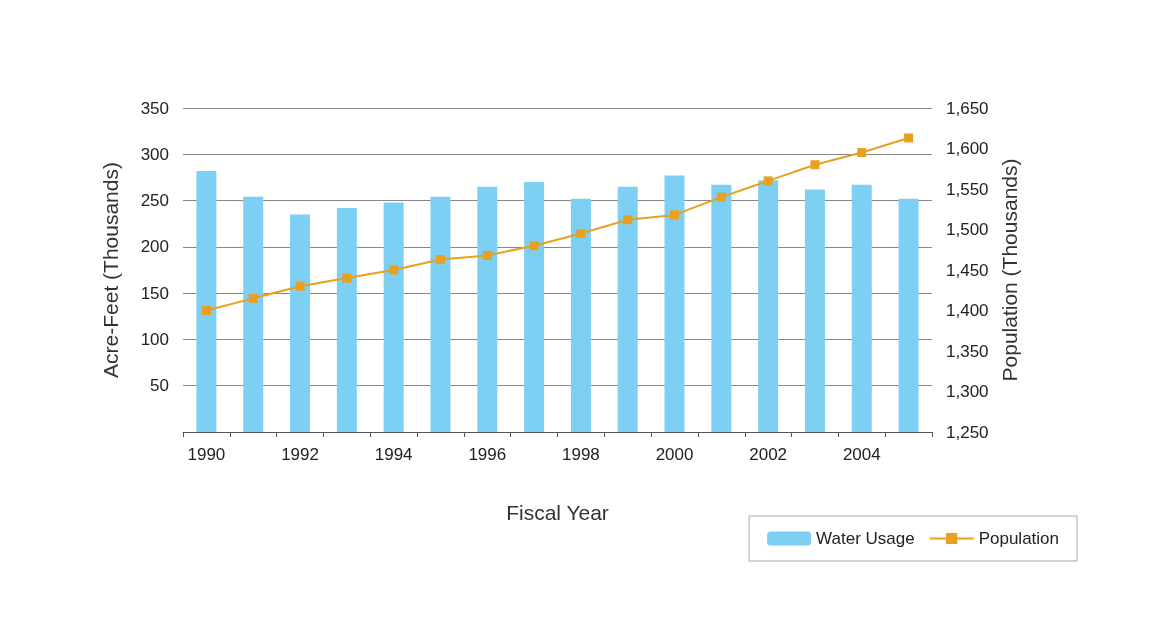  Describe the element at coordinates (110, 270) in the screenshot. I see `y-axis-title: Acre-Feet (Thousands)` at that location.